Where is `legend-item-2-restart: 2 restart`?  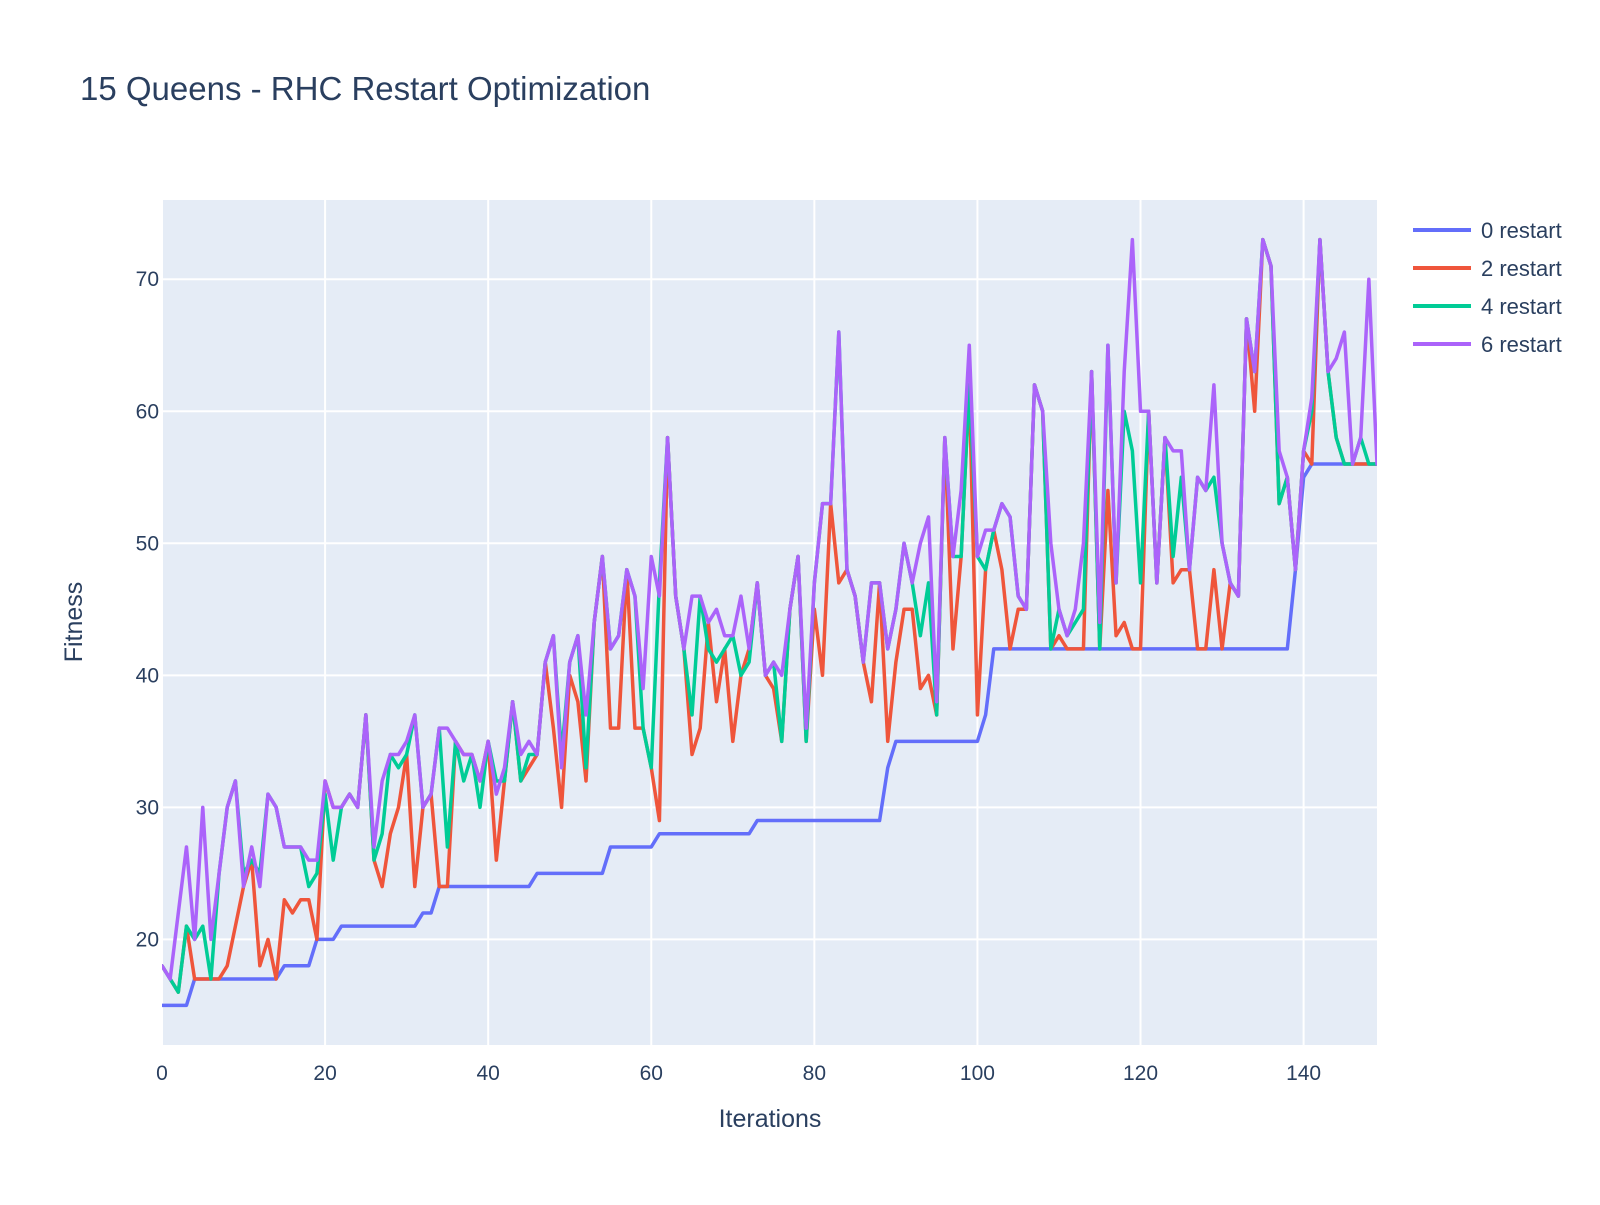
legend-item-2-restart: 2 restart is located at coordinates (1487, 268).